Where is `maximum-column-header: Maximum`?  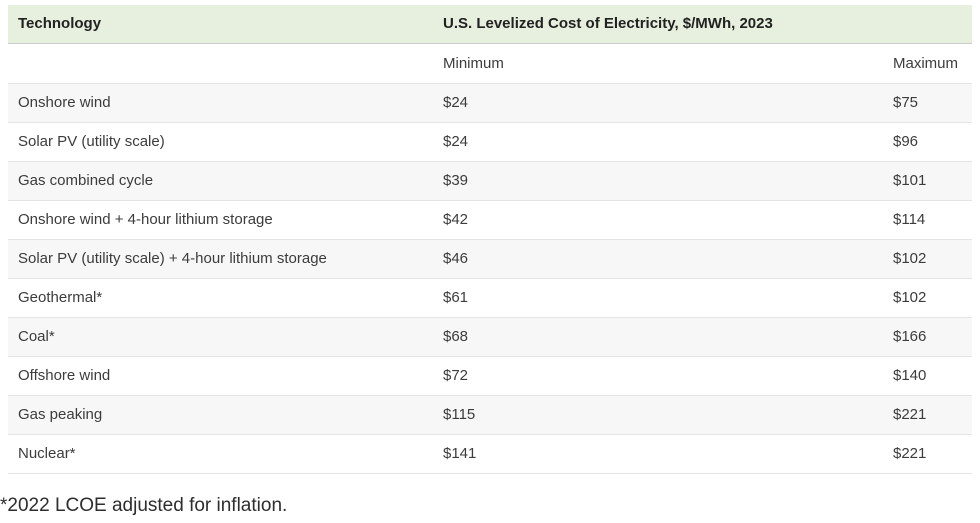 maximum-column-header: Maximum is located at coordinates (928, 63).